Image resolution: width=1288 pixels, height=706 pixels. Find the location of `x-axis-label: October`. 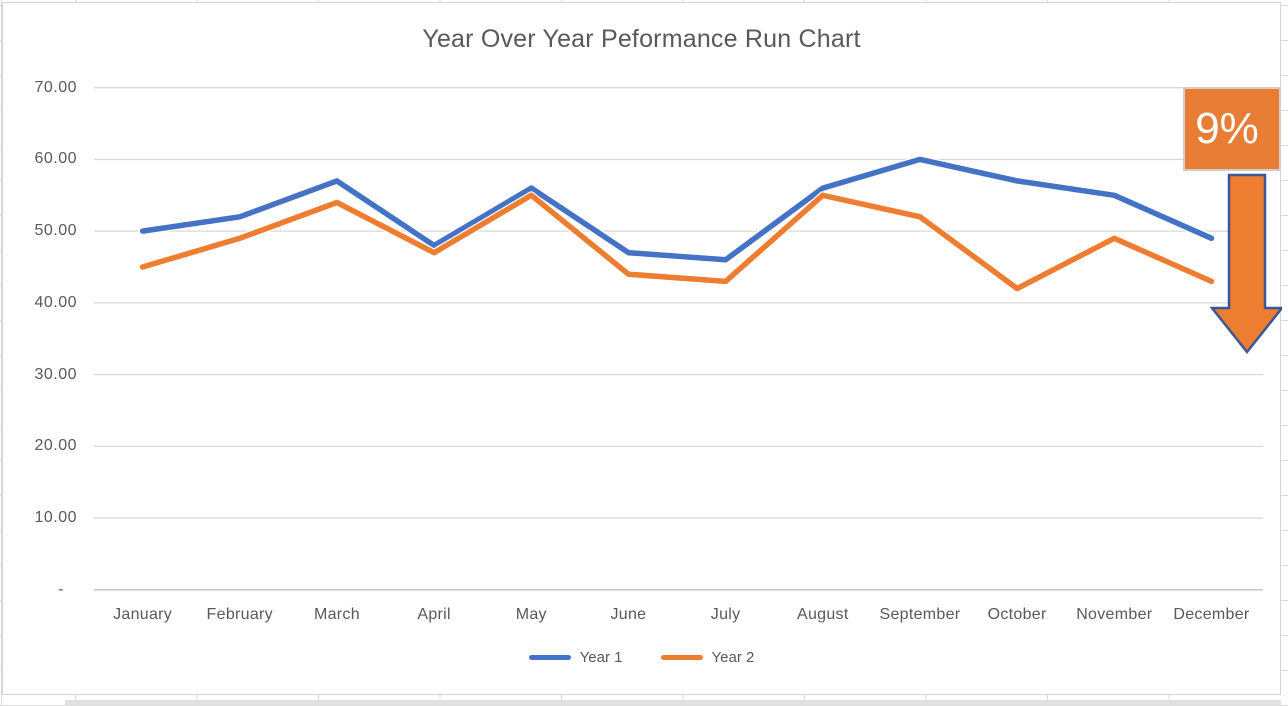

x-axis-label: October is located at coordinates (1017, 614).